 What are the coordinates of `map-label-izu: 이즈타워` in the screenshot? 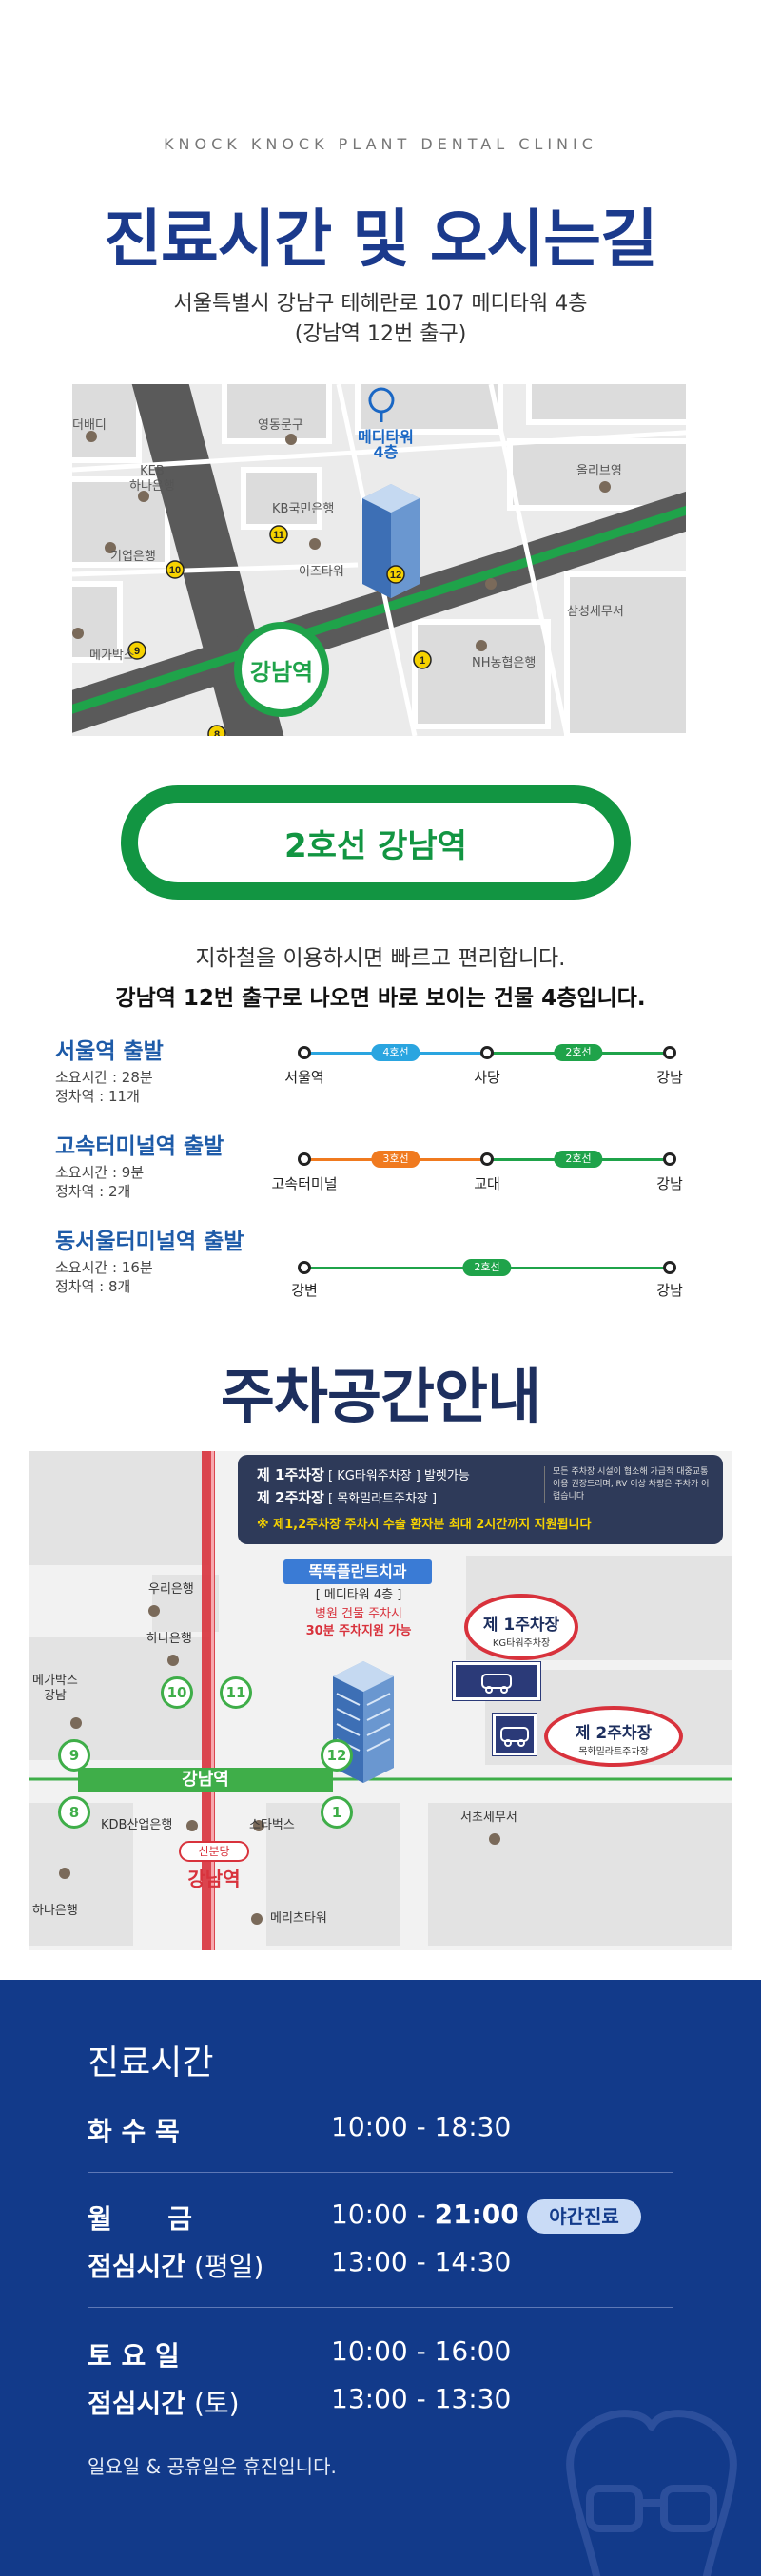 It's located at (322, 572).